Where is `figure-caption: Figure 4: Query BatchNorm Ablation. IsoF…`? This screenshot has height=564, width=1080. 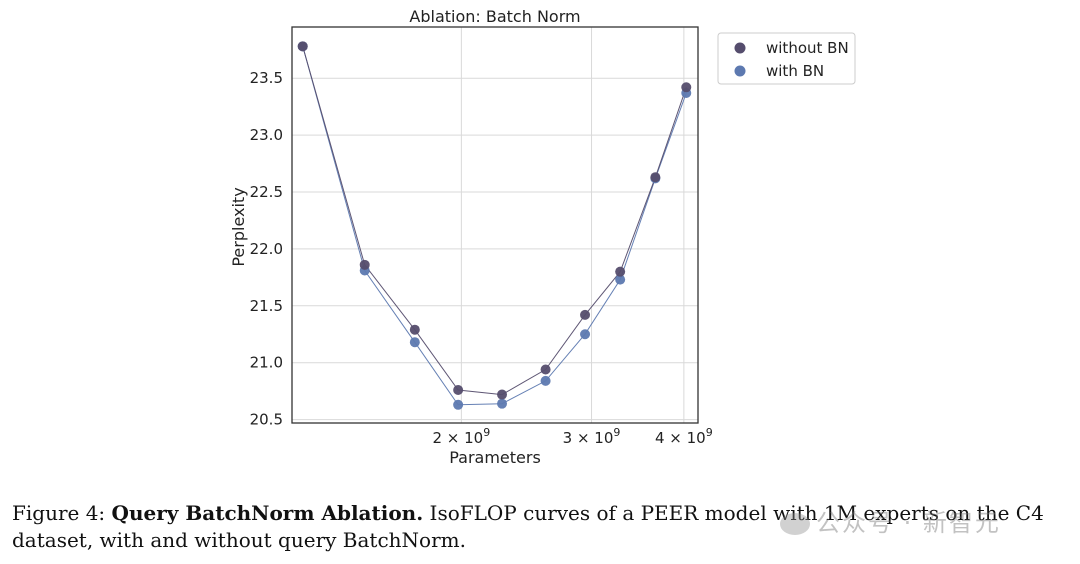
figure-caption: Figure 4: Query BatchNorm Ablation. IsoF… is located at coordinates (542, 527).